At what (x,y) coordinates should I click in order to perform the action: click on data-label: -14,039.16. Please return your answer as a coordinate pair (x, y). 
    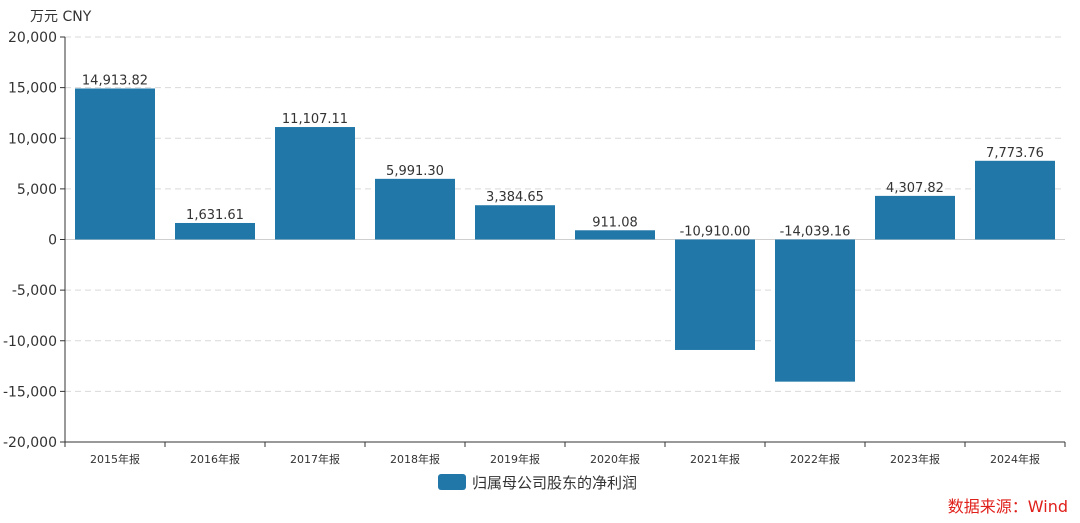
    Looking at the image, I should click on (815, 232).